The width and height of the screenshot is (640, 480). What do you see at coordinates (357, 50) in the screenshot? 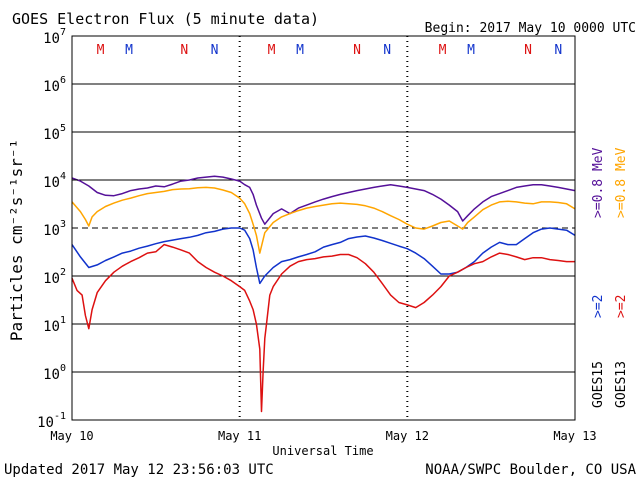
I see `marker-n-6: N` at bounding box center [357, 50].